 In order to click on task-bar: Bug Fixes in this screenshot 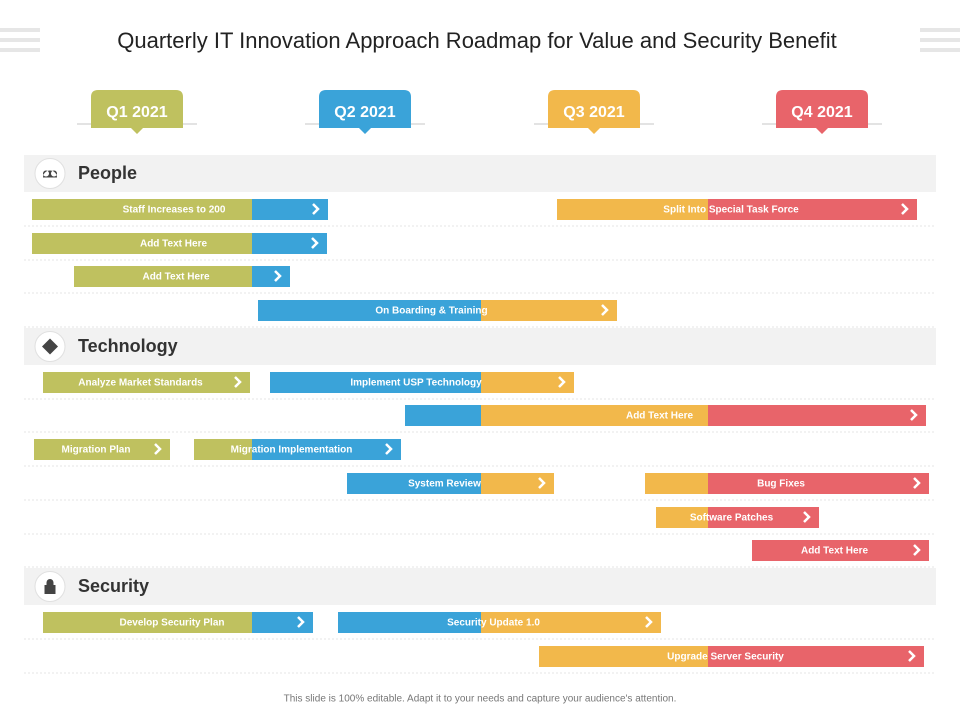, I will do `click(787, 483)`.